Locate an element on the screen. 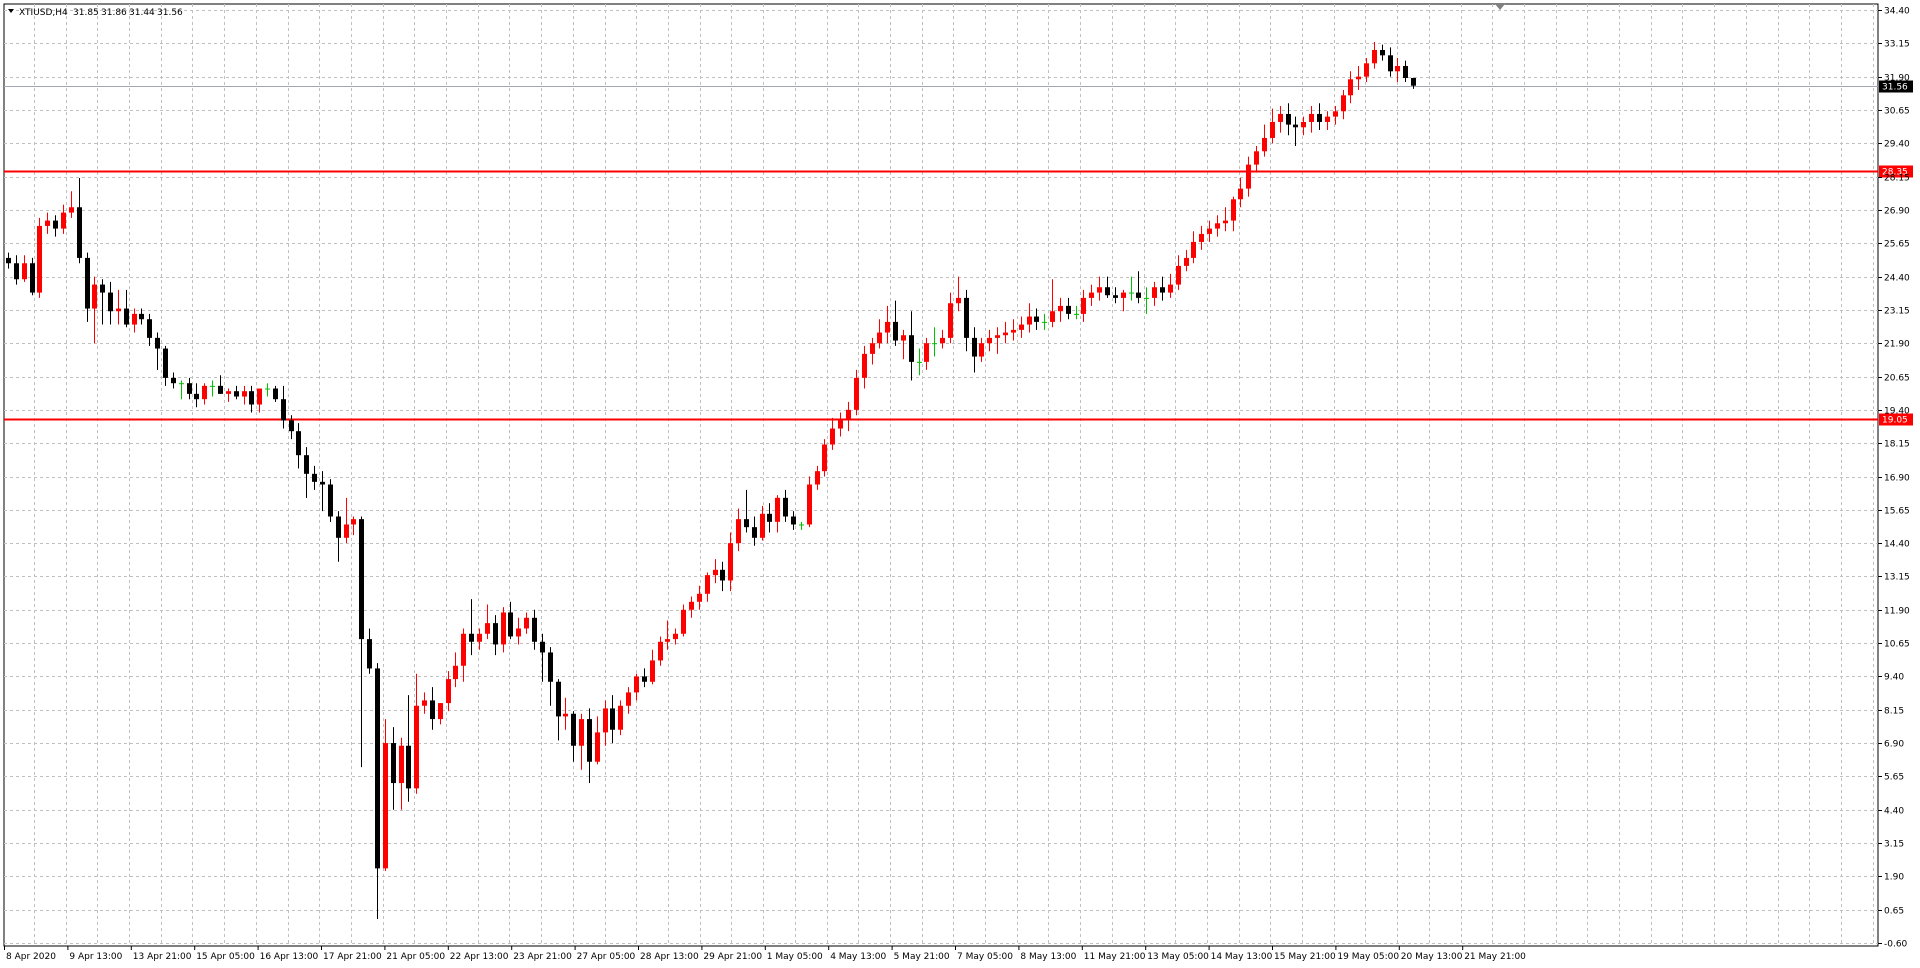 The width and height of the screenshot is (1920, 968). y-tick-label: 11.90 is located at coordinates (1897, 612).